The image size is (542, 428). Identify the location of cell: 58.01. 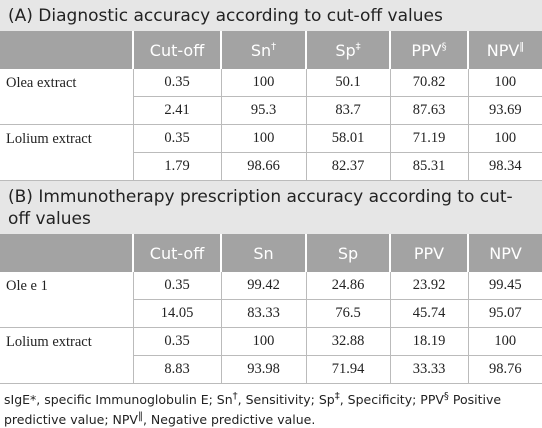
(347, 138).